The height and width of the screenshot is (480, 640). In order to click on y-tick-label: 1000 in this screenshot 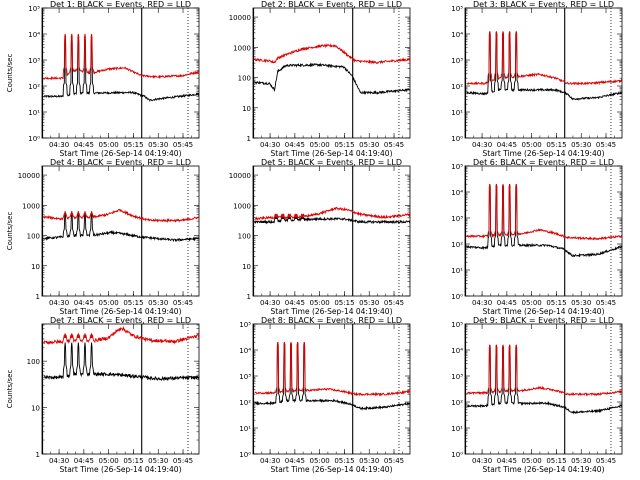, I will do `click(242, 48)`.